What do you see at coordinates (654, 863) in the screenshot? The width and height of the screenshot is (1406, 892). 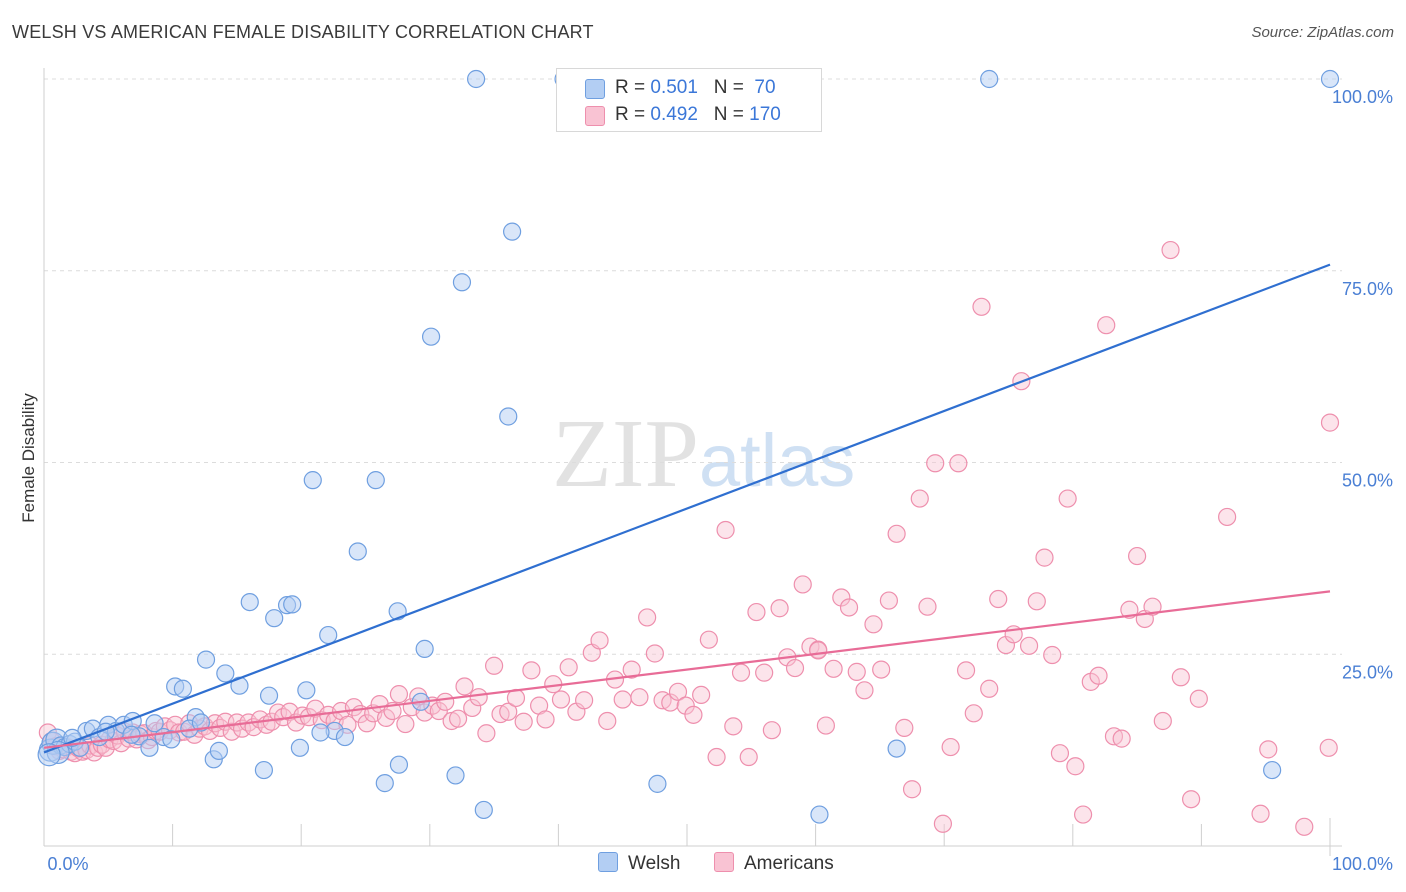 I see `welsh-legend-label: Welsh` at bounding box center [654, 863].